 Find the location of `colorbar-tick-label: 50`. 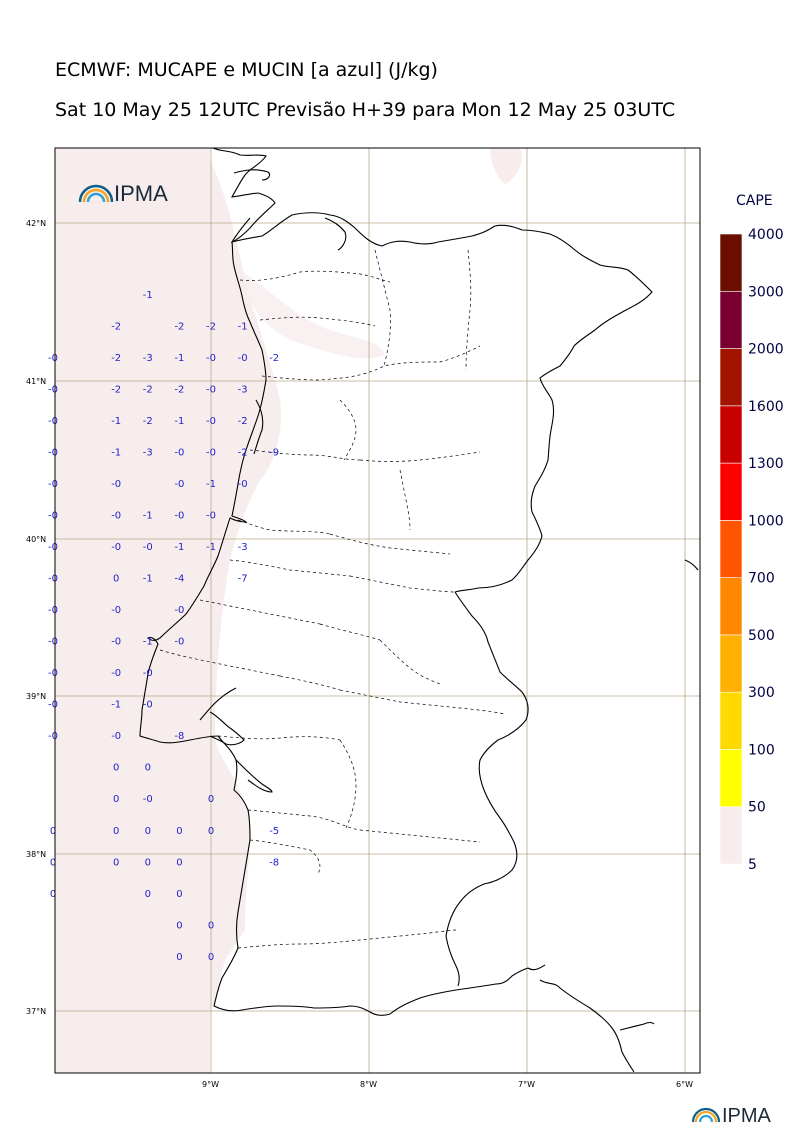

colorbar-tick-label: 50 is located at coordinates (757, 808).